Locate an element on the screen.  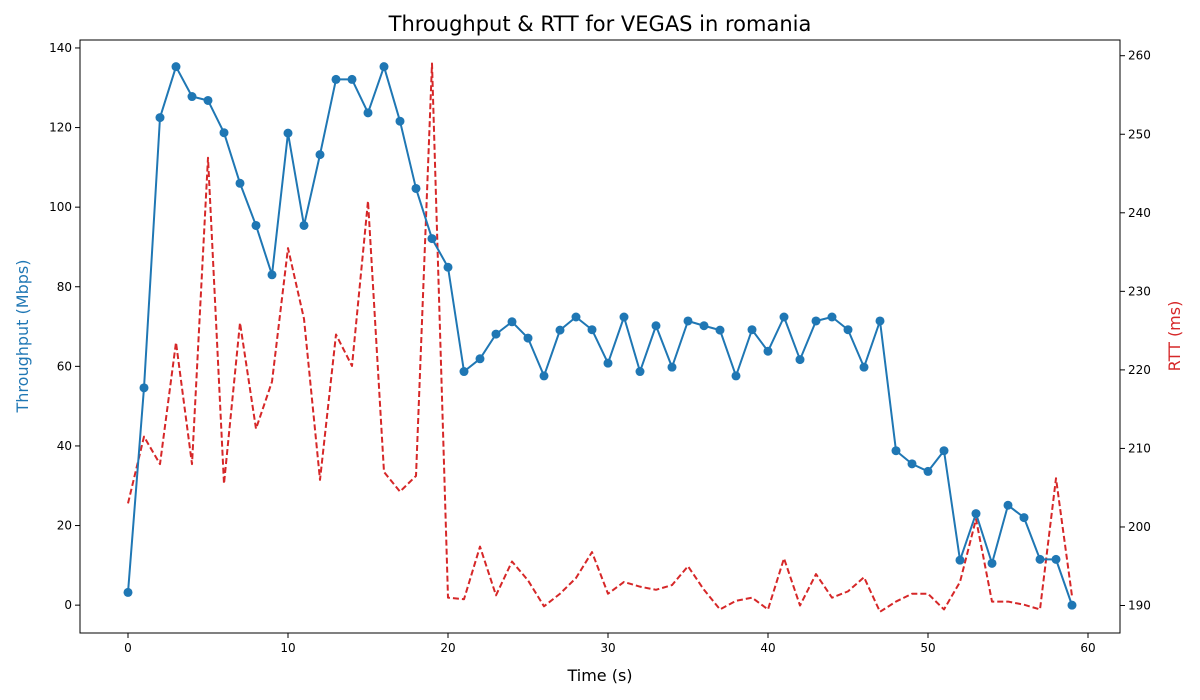
y-axis-left: 0 20 40 60 80 100 120 140 is located at coordinates (64, 326).